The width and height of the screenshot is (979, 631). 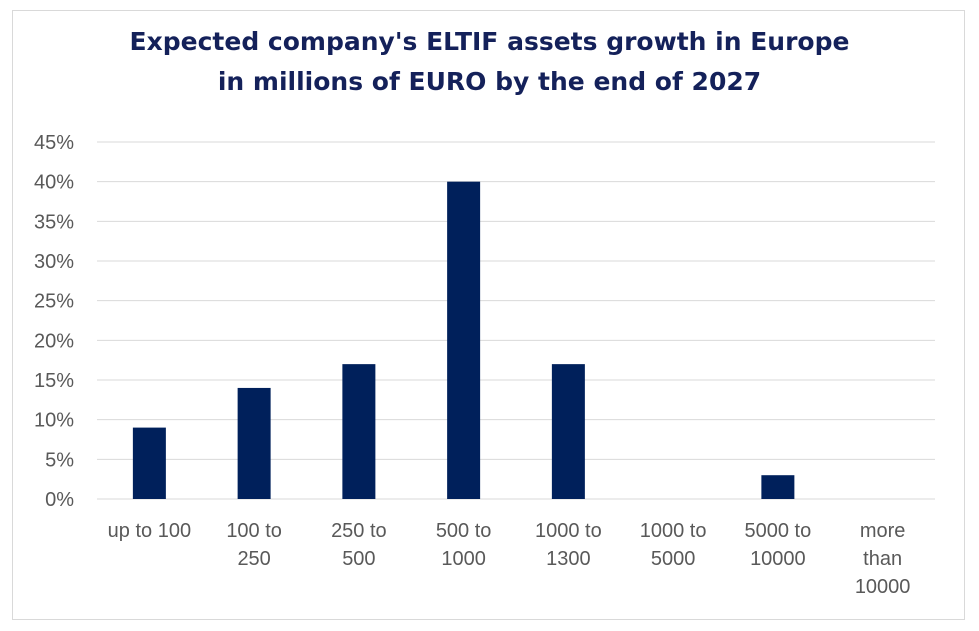 What do you see at coordinates (59, 500) in the screenshot?
I see `y-tick-label: 0%` at bounding box center [59, 500].